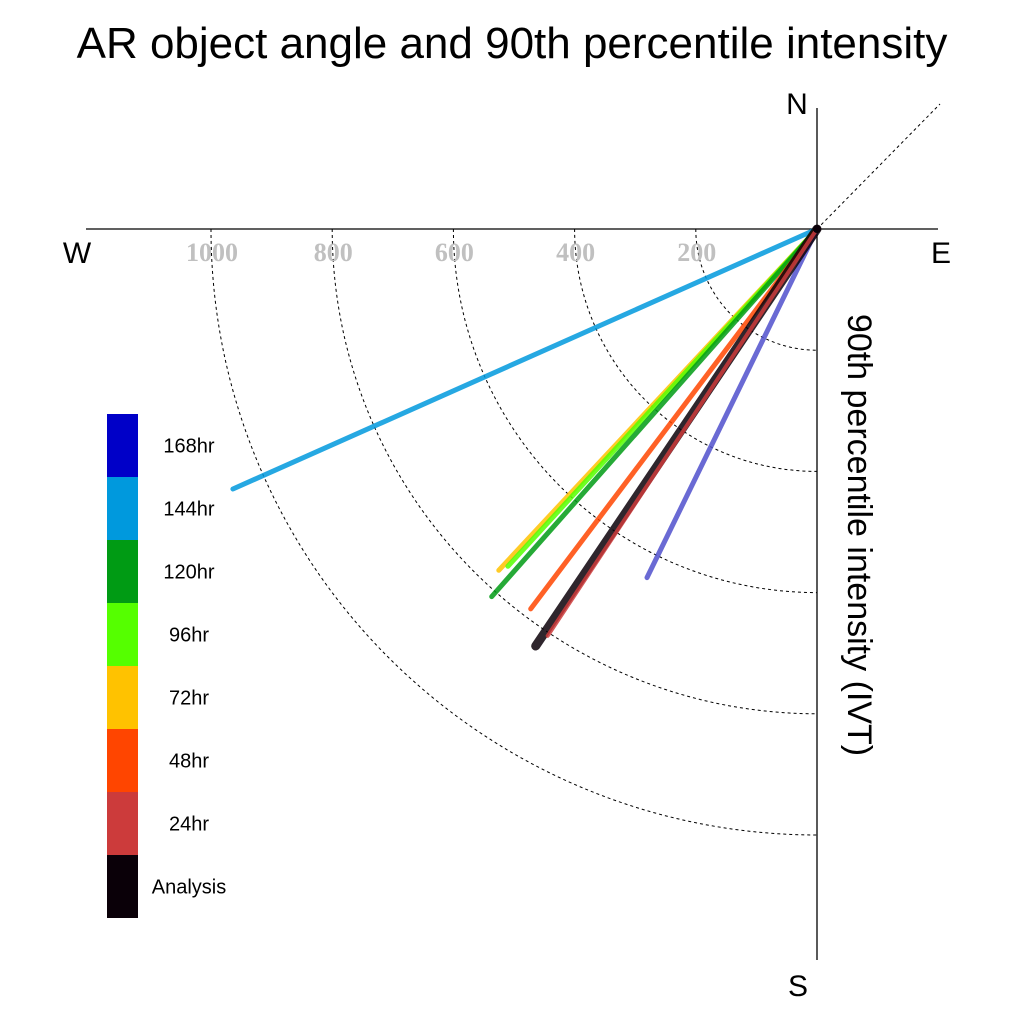 The image size is (1024, 1024). I want to click on diagonal-reference, so click(878, 166).